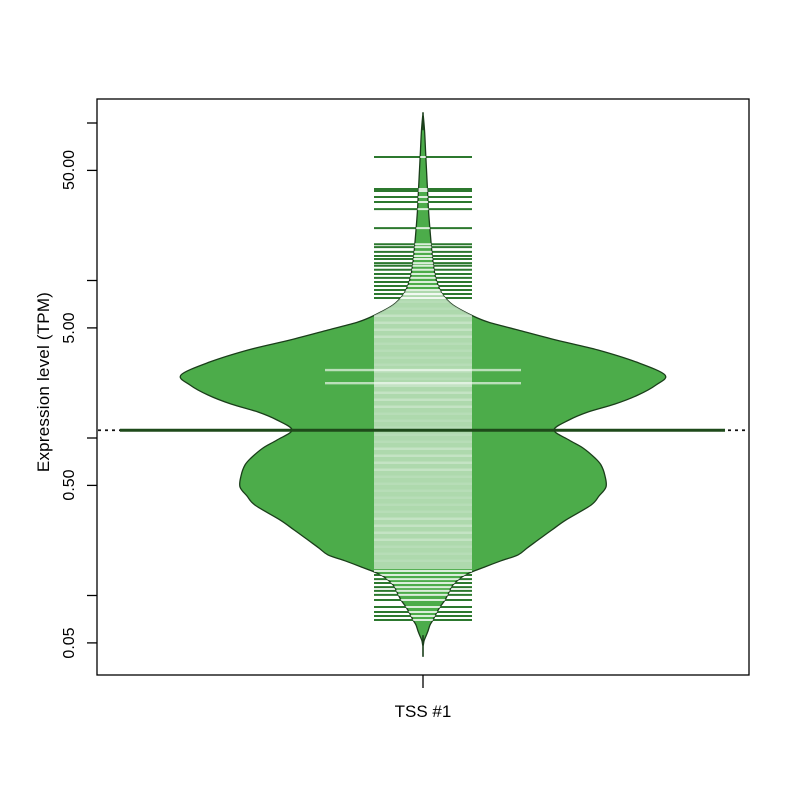 The height and width of the screenshot is (800, 800). Describe the element at coordinates (69, 643) in the screenshot. I see `y-tick-label-0-05: 0.05` at that location.